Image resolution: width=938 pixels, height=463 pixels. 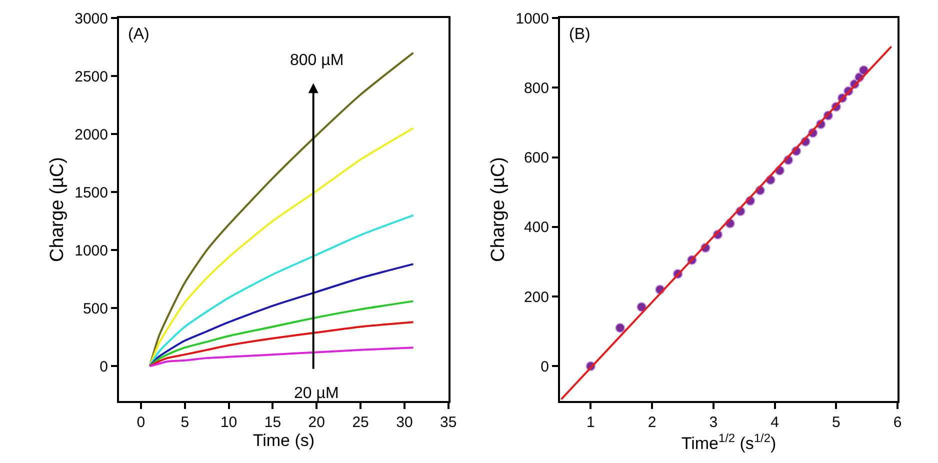 What do you see at coordinates (536, 297) in the screenshot?
I see `y-tick-label: 200` at bounding box center [536, 297].